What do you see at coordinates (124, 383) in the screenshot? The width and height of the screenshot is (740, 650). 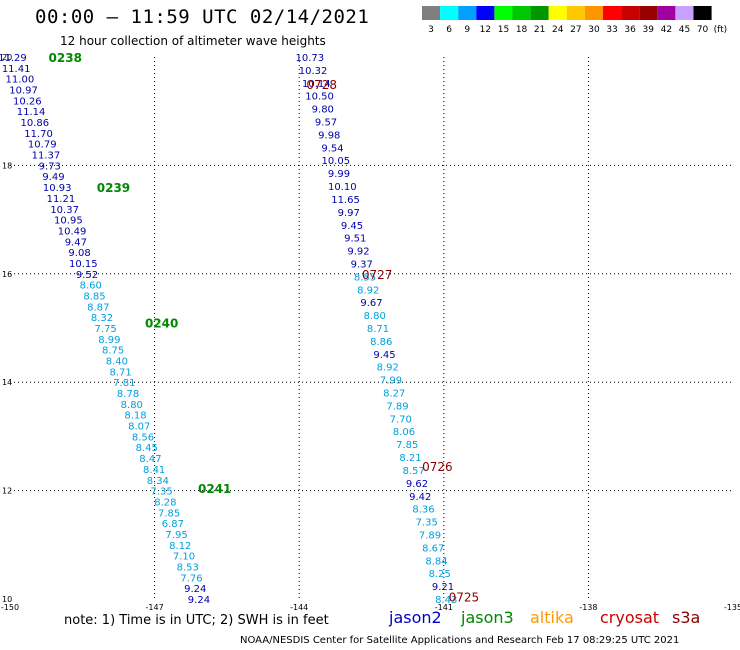 I see `wave-height-label: 7.81` at bounding box center [124, 383].